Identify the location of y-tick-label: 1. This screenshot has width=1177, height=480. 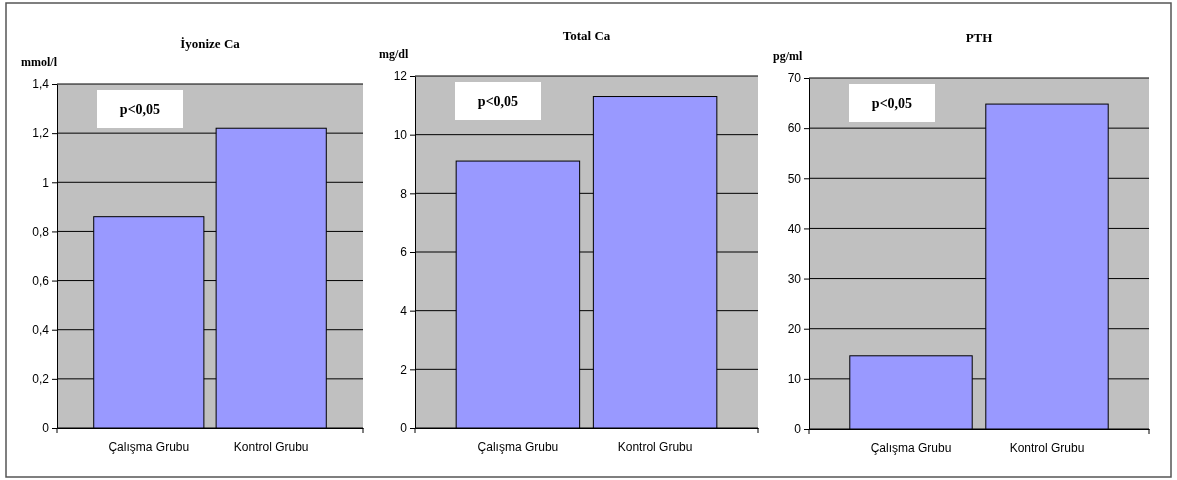
(46, 182).